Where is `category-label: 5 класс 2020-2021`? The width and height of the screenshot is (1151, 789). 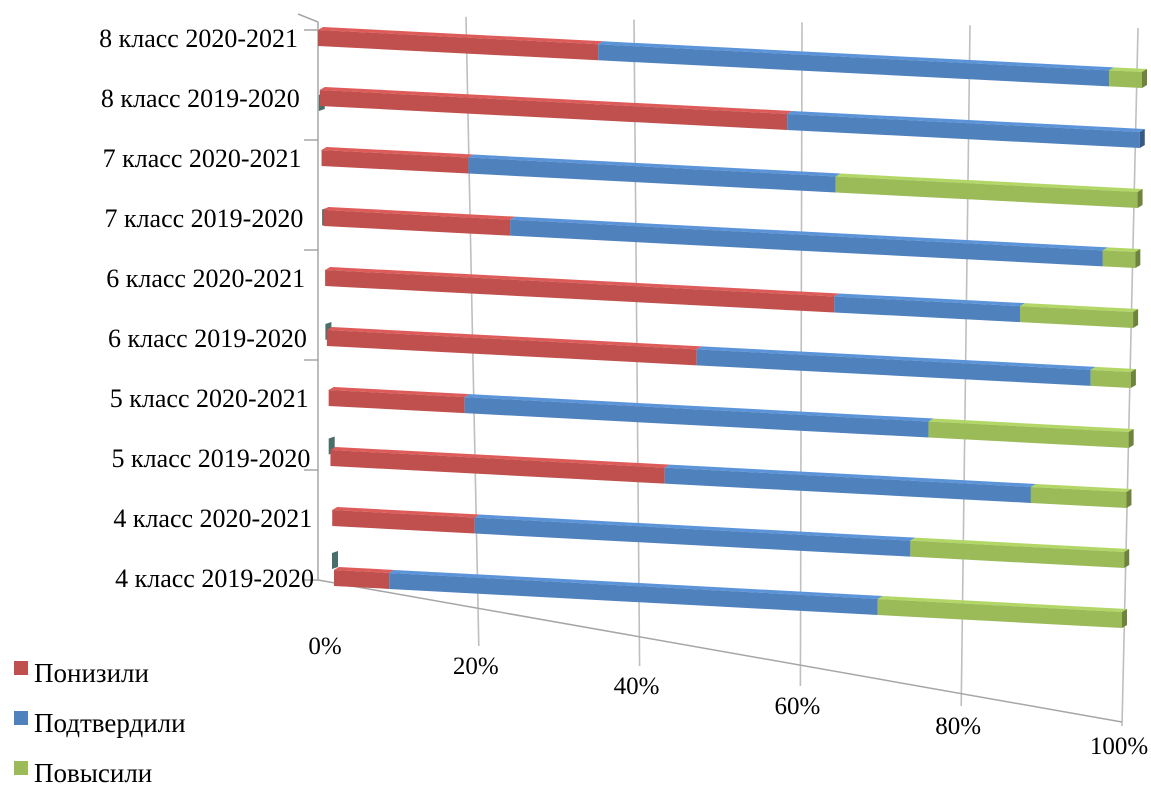 category-label: 5 класс 2020-2021 is located at coordinates (209, 398).